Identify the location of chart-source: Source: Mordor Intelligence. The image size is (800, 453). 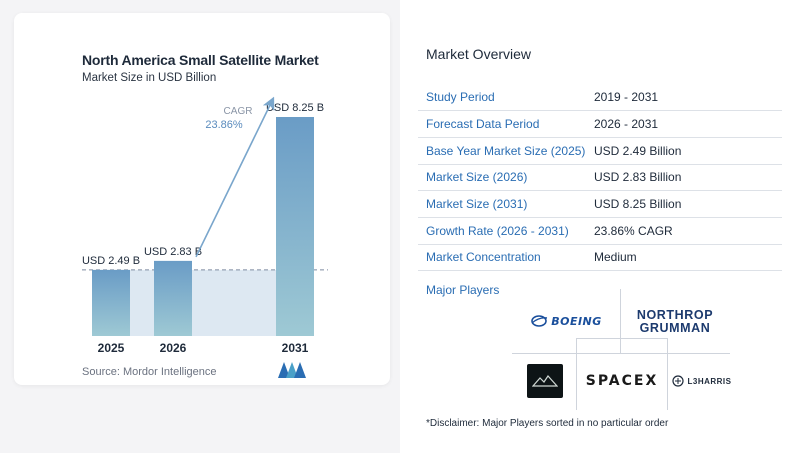
(149, 372).